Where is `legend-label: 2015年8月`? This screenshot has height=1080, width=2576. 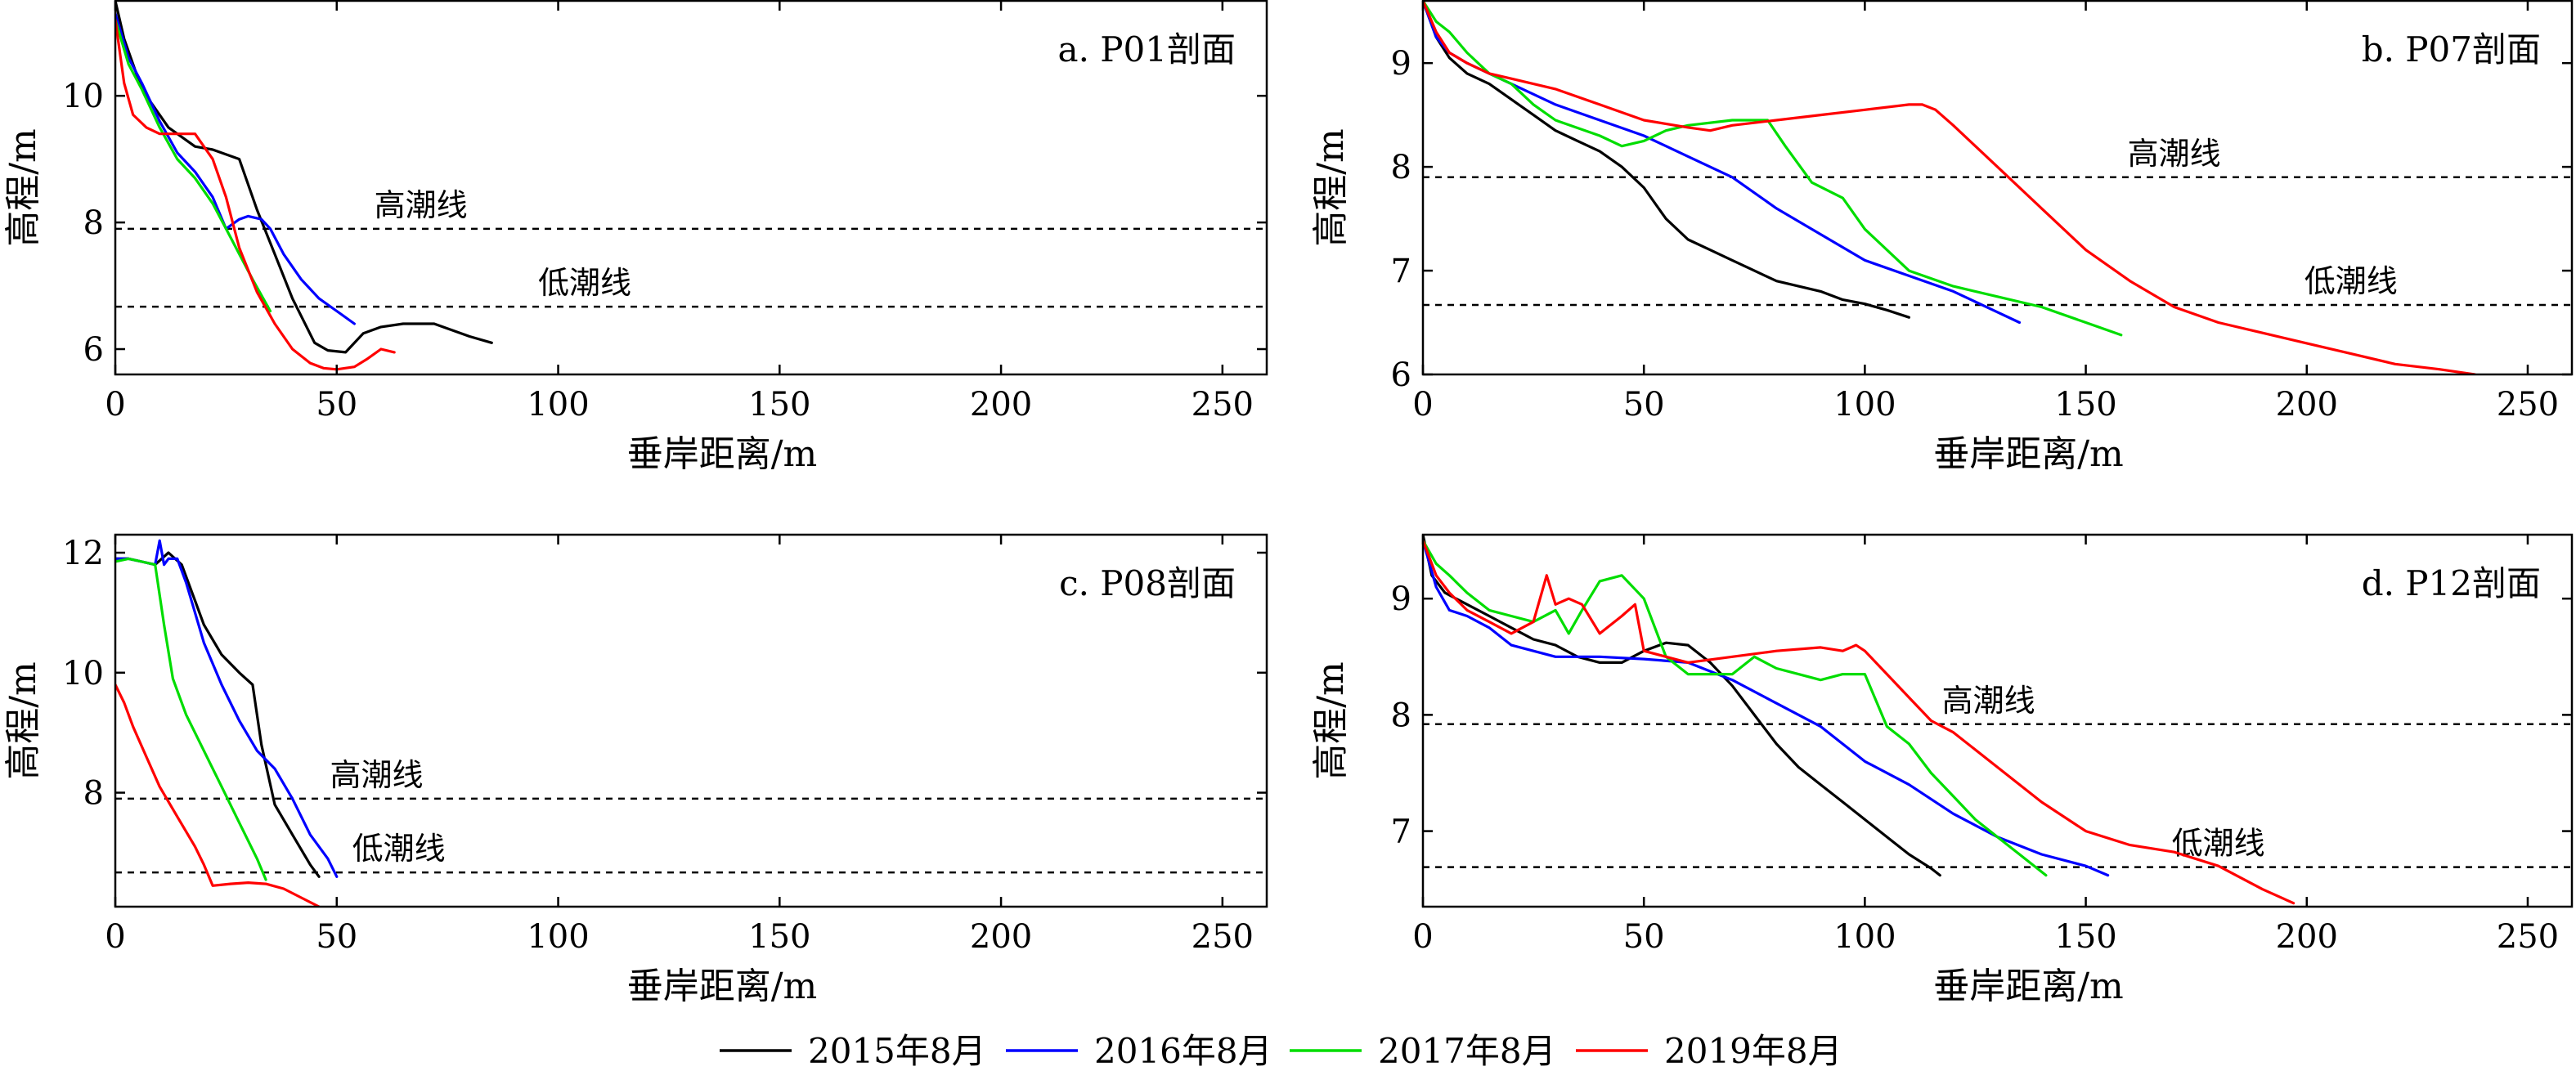 legend-label: 2015年8月 is located at coordinates (897, 1051).